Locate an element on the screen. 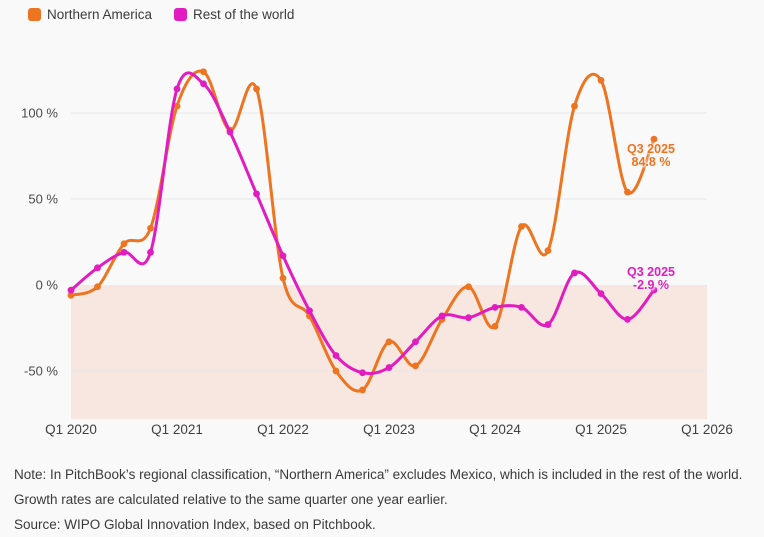 Image resolution: width=764 pixels, height=537 pixels. annotation-northern-america-latest: Q3 2025 84.8 % is located at coordinates (651, 155).